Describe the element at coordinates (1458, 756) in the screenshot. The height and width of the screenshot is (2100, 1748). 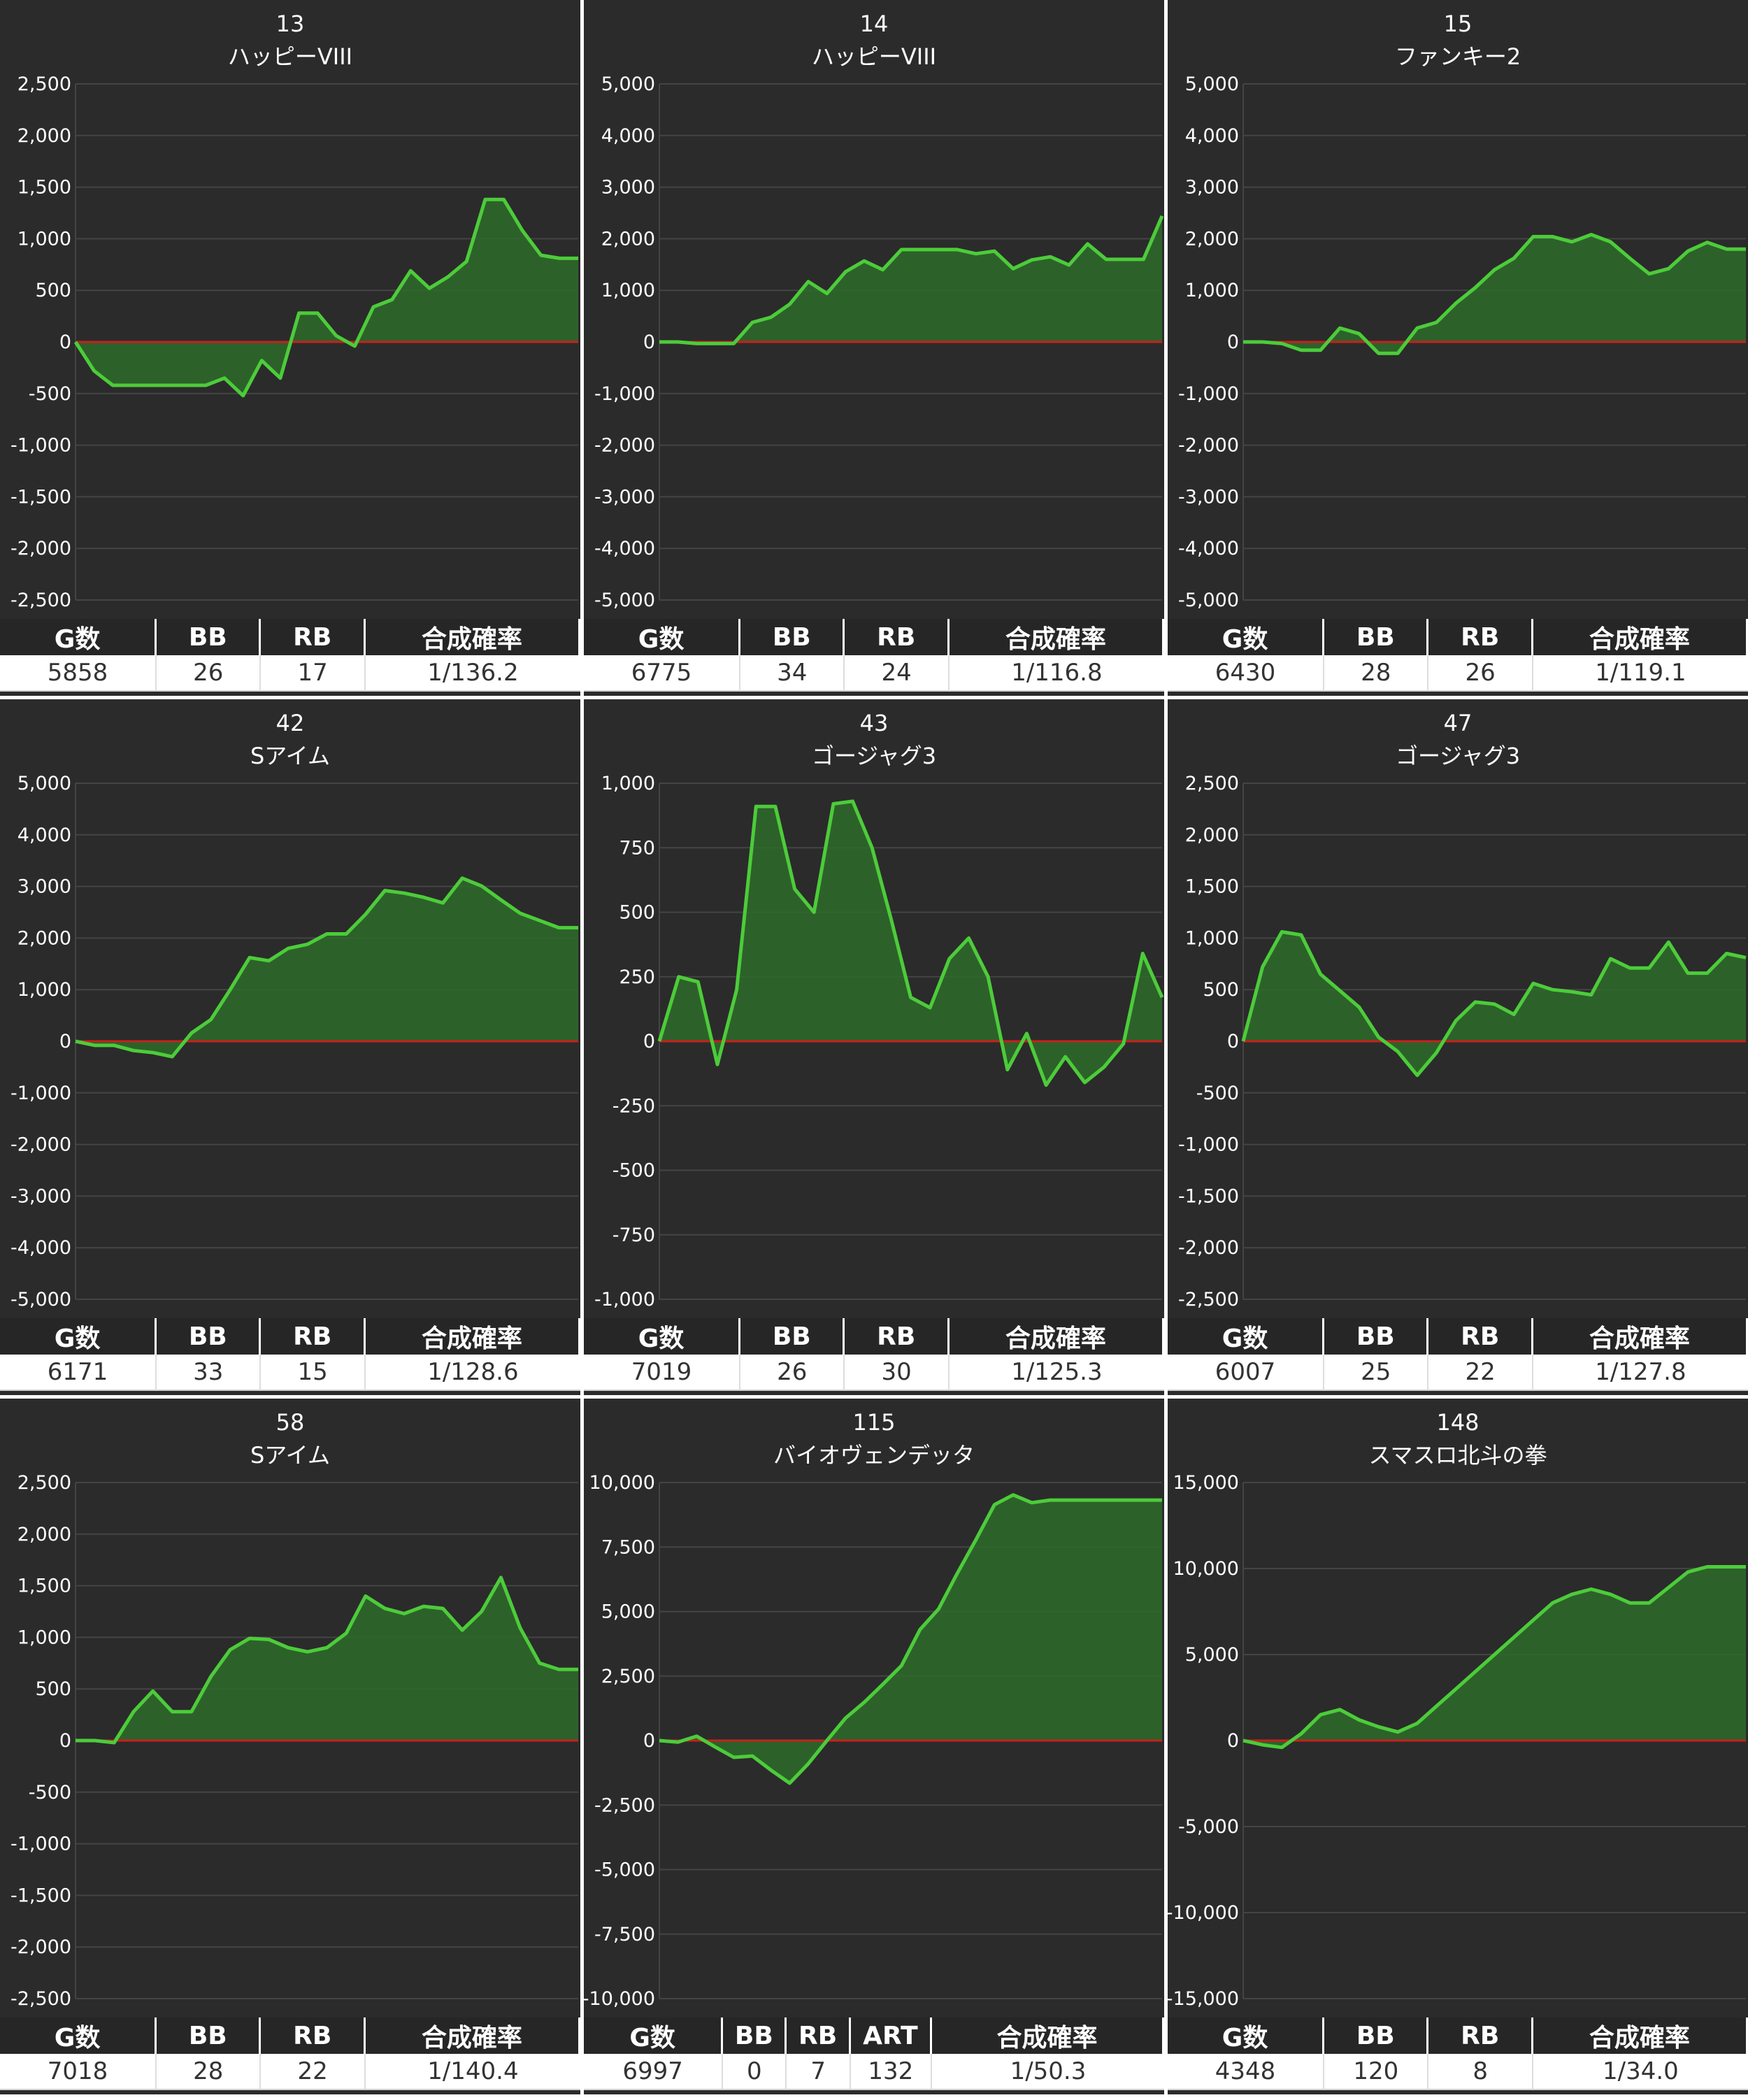
I see `machine-name: ゴージャグ3` at that location.